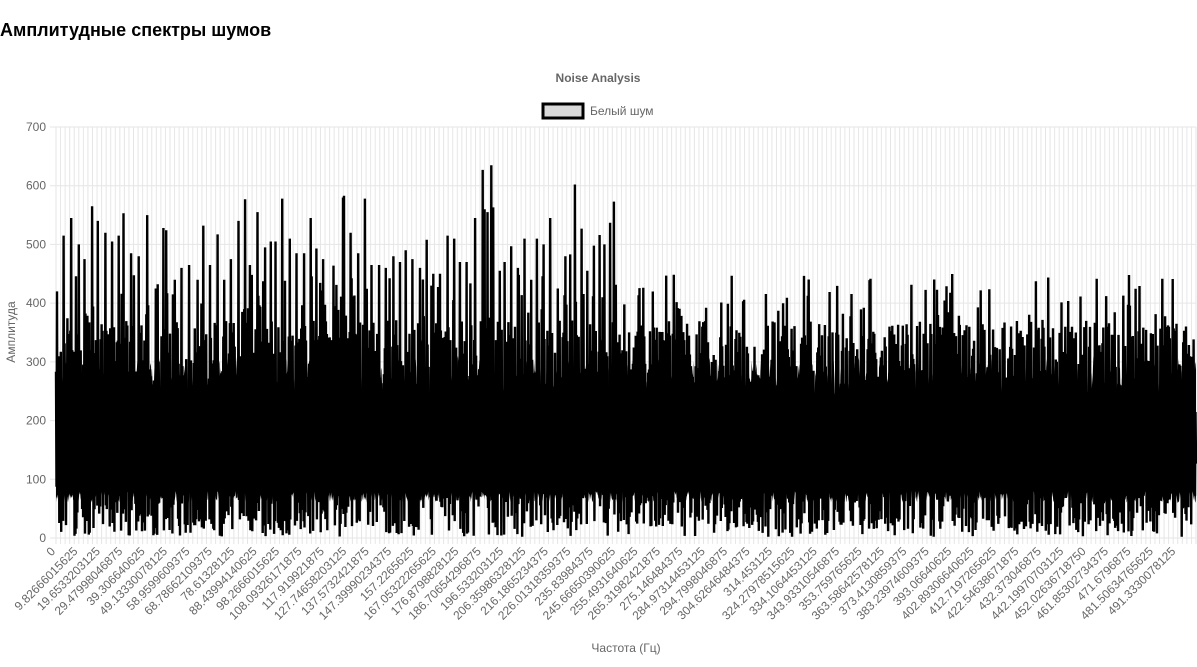 The image size is (1197, 667). I want to click on y-tick-label: 700, so click(36, 127).